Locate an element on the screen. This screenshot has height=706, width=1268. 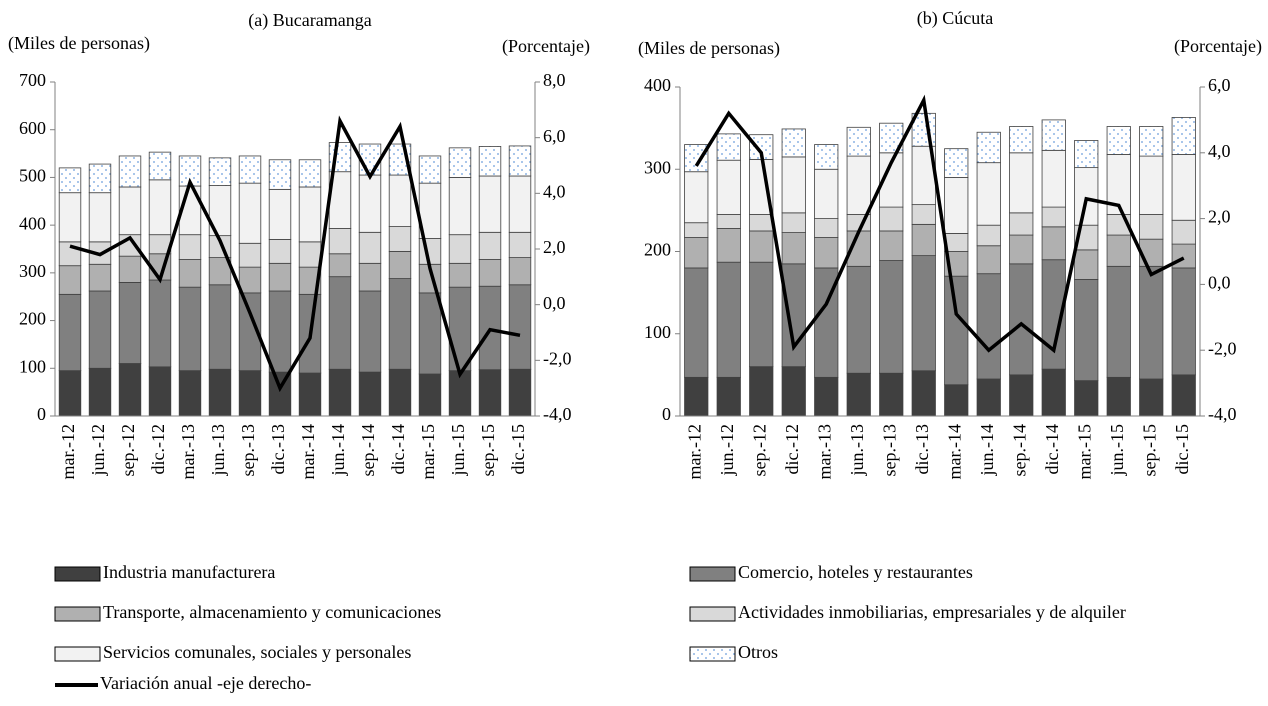
legend-swatch is located at coordinates (77, 654).